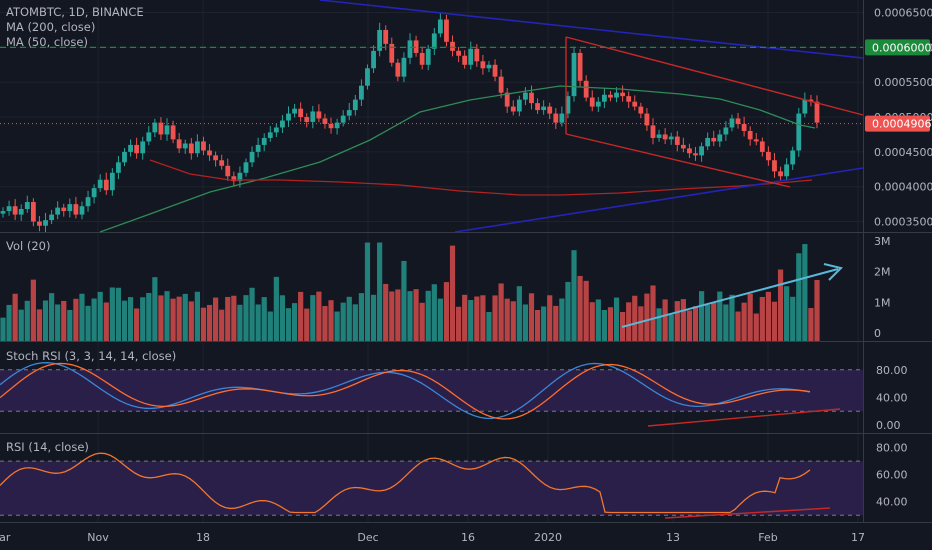  Describe the element at coordinates (203, 537) in the screenshot. I see `x-tick-label: 18` at that location.